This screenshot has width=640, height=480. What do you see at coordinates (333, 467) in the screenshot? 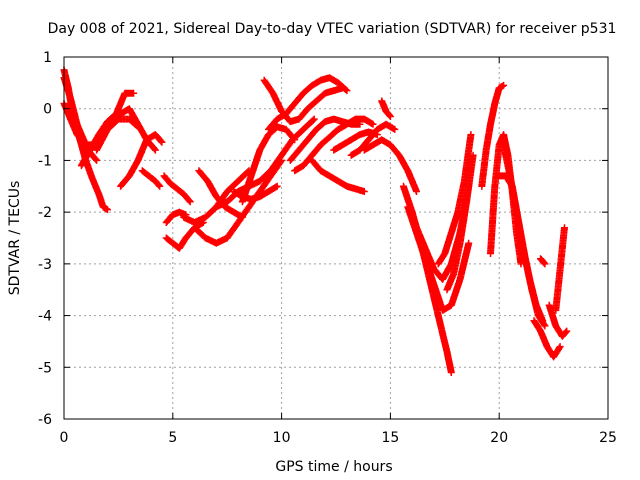
I see `x-axis-label: GPS time / hours` at bounding box center [333, 467].